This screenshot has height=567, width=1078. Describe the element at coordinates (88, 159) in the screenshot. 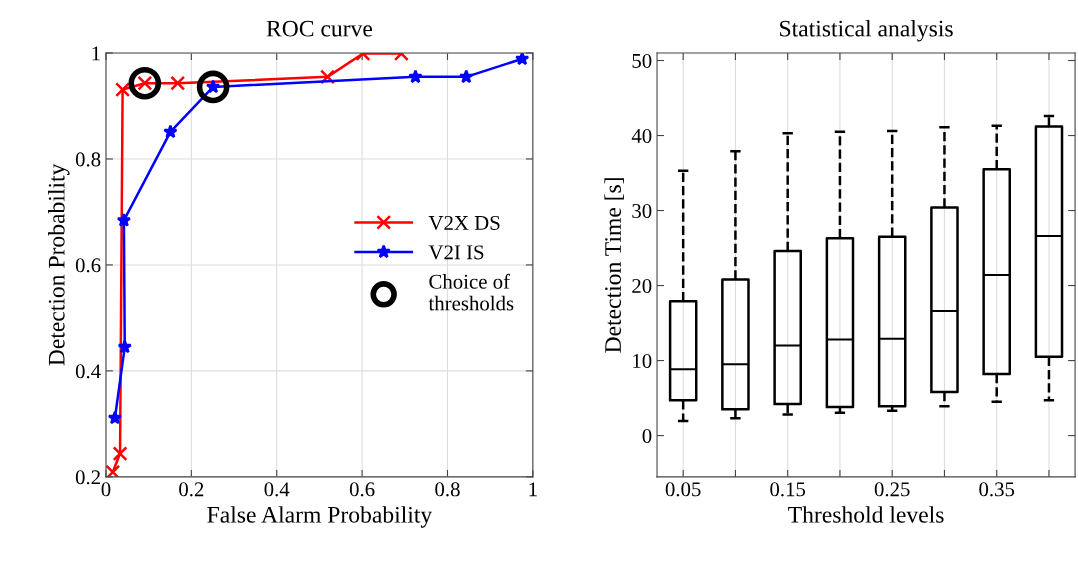

I see `y-tick-label: 0.8` at that location.